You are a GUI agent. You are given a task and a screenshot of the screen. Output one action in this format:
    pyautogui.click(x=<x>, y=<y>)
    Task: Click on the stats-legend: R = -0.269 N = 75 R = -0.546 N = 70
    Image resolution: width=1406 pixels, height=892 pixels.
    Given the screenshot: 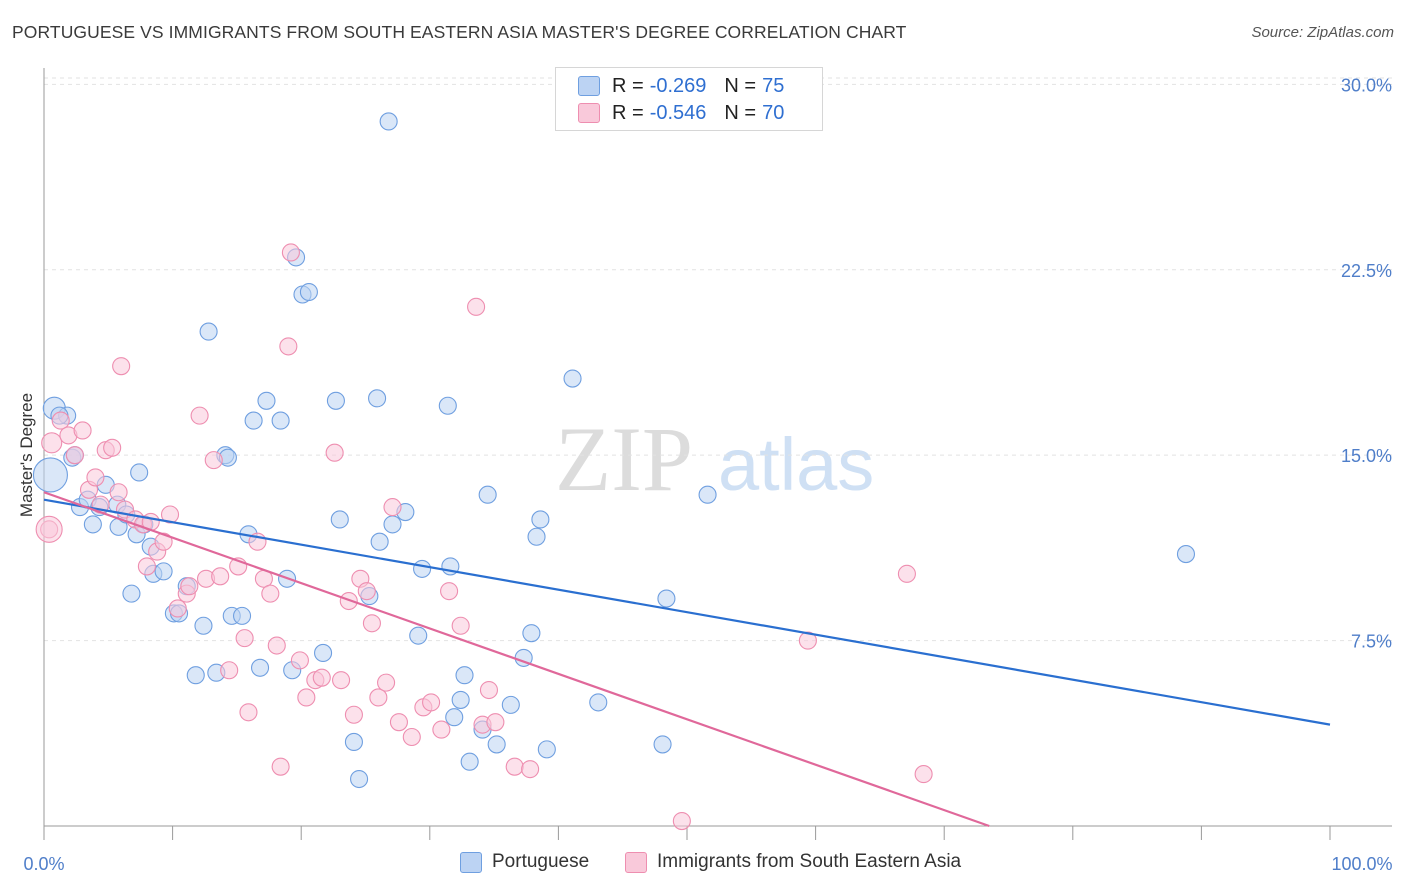 What is the action you would take?
    pyautogui.click(x=689, y=99)
    